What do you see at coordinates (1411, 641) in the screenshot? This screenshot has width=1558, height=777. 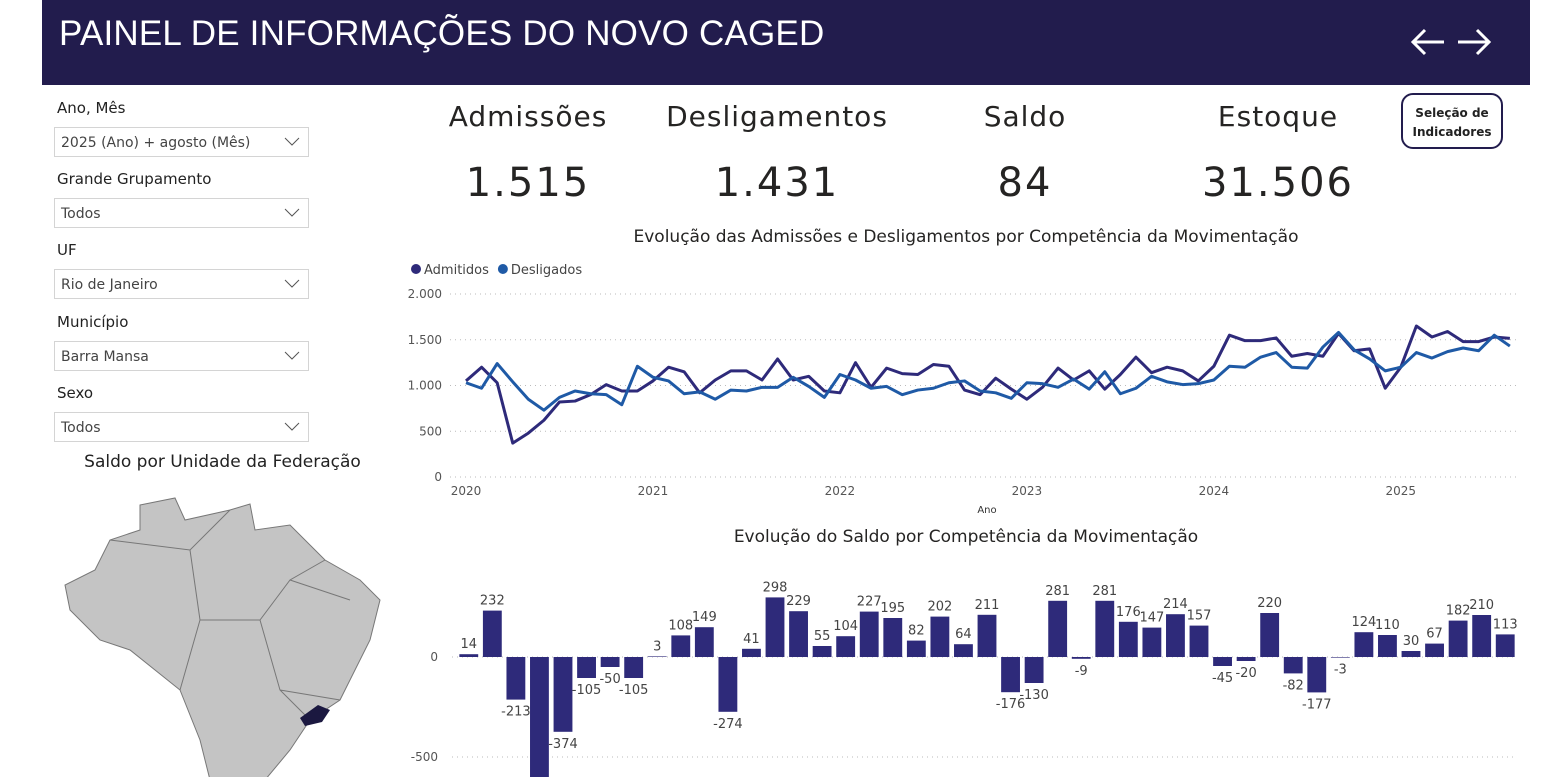 I see `data-label: 30` at bounding box center [1411, 641].